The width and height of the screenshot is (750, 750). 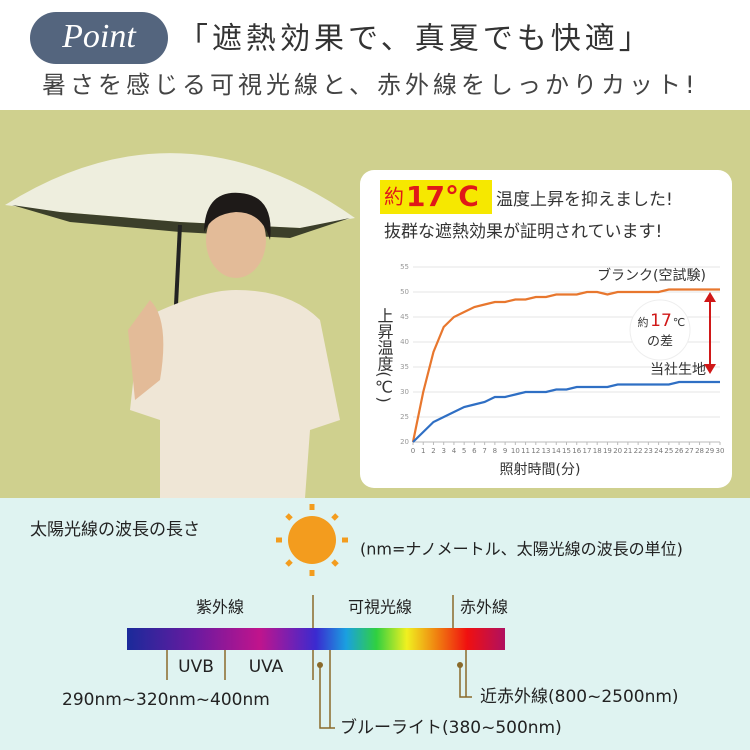 I want to click on annotation-prefix: 約, so click(x=643, y=322).